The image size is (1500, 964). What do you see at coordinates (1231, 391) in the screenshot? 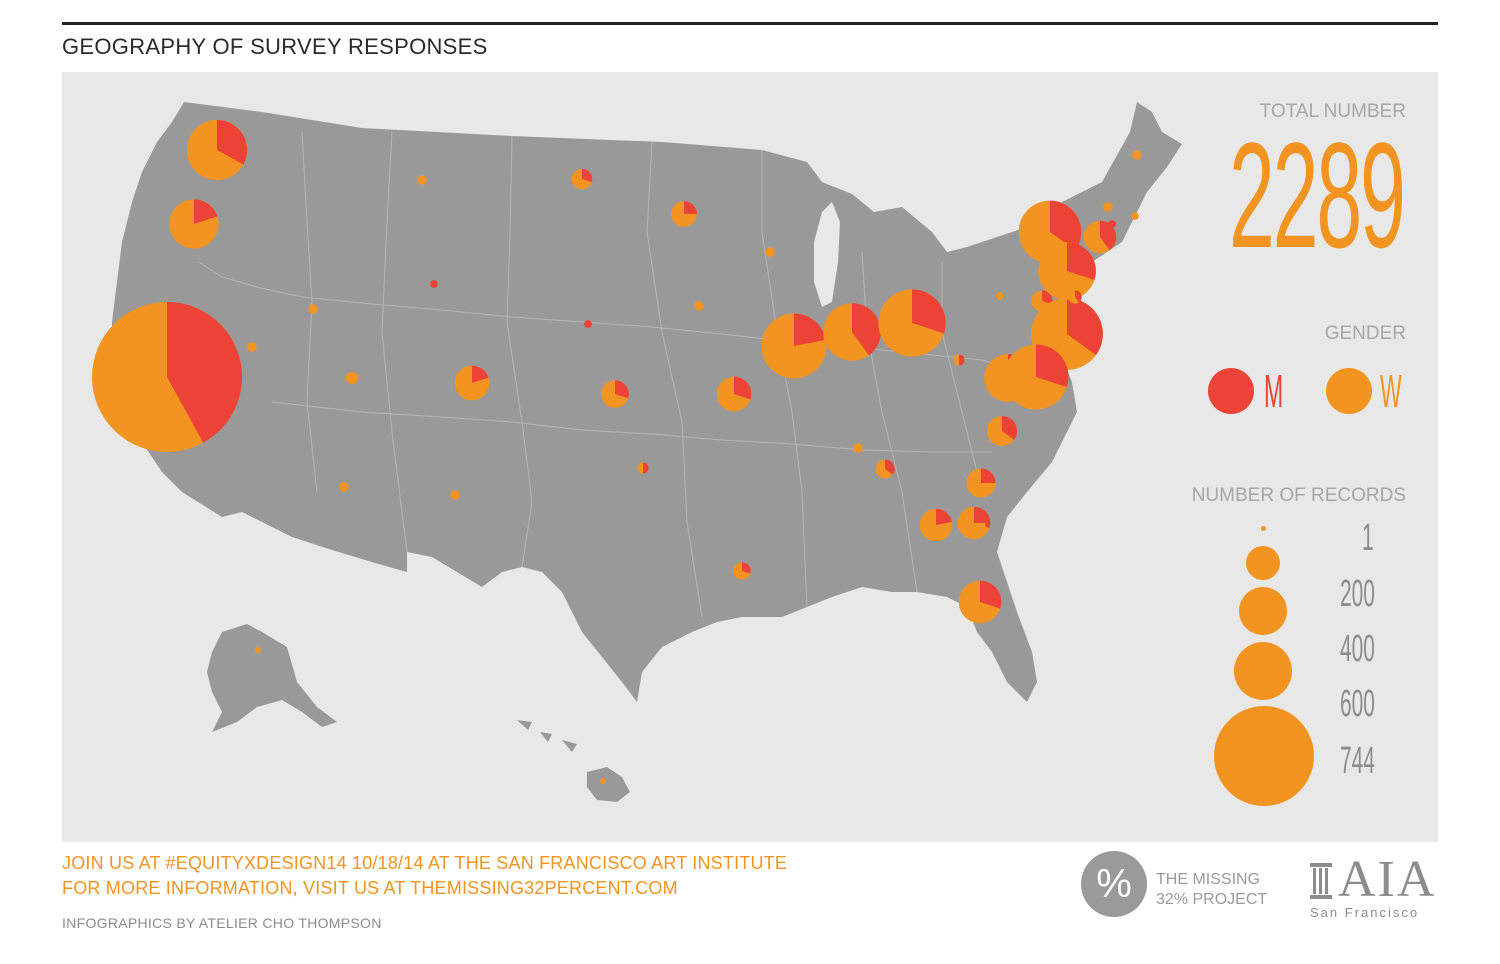
I see `gender-men-swatch` at bounding box center [1231, 391].